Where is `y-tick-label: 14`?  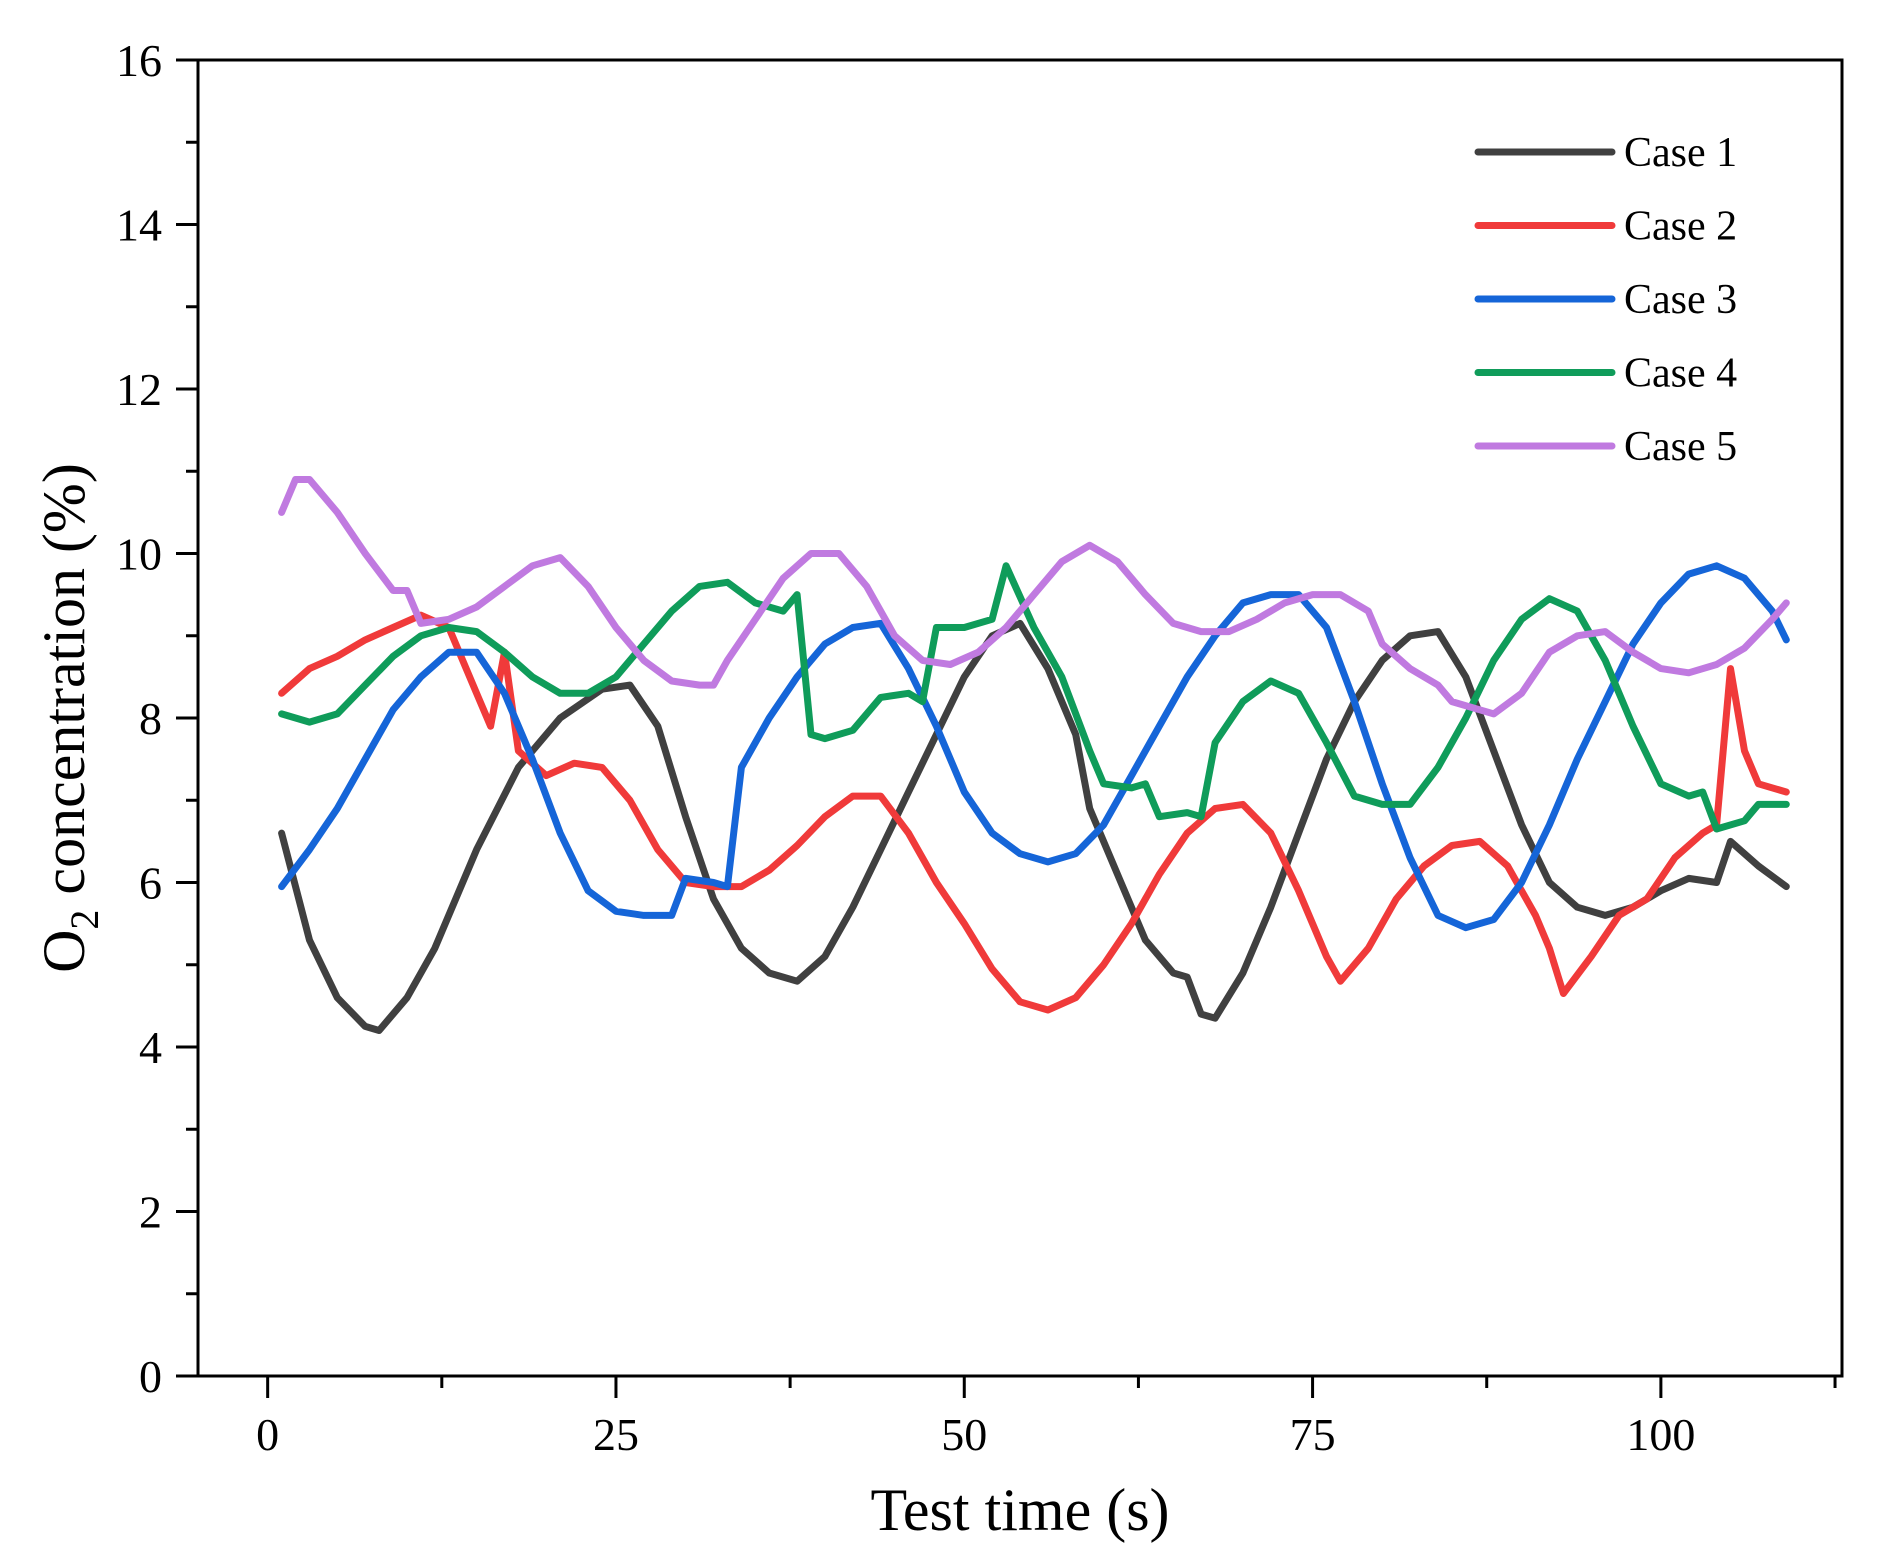 y-tick-label: 14 is located at coordinates (139, 225).